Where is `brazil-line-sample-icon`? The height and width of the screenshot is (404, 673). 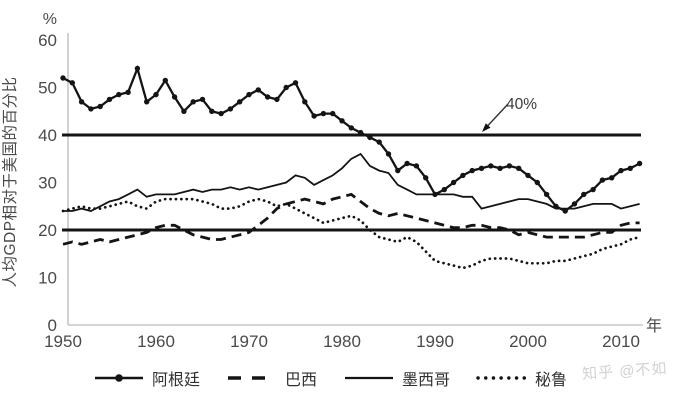
brazil-line-sample-icon is located at coordinates (251, 378).